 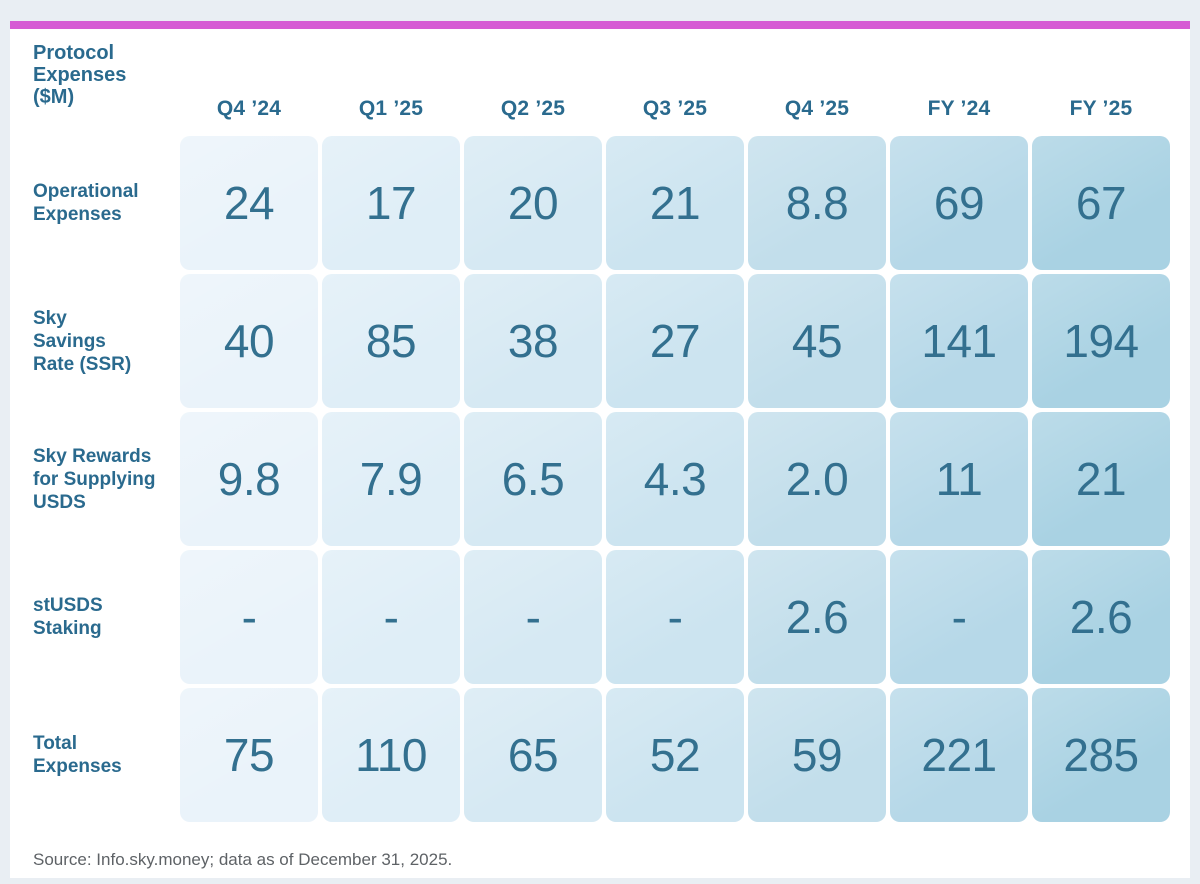 I want to click on row-label: Total Expenses, so click(x=77, y=755).